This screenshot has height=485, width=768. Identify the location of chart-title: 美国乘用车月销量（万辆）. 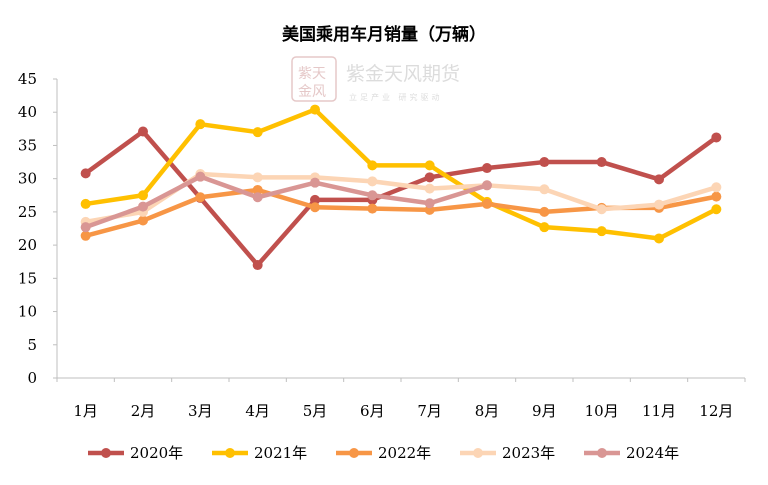
(384, 34).